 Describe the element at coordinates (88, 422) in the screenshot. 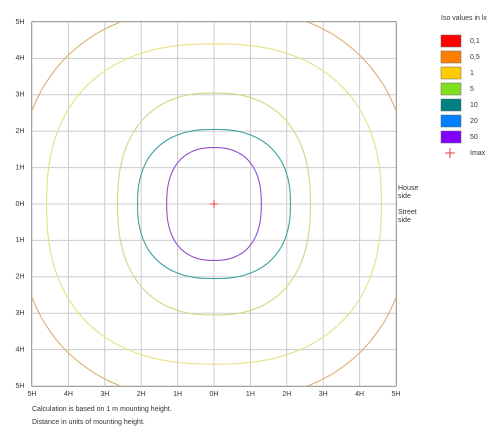

I see `note: Distance in units of mounting height.` at that location.